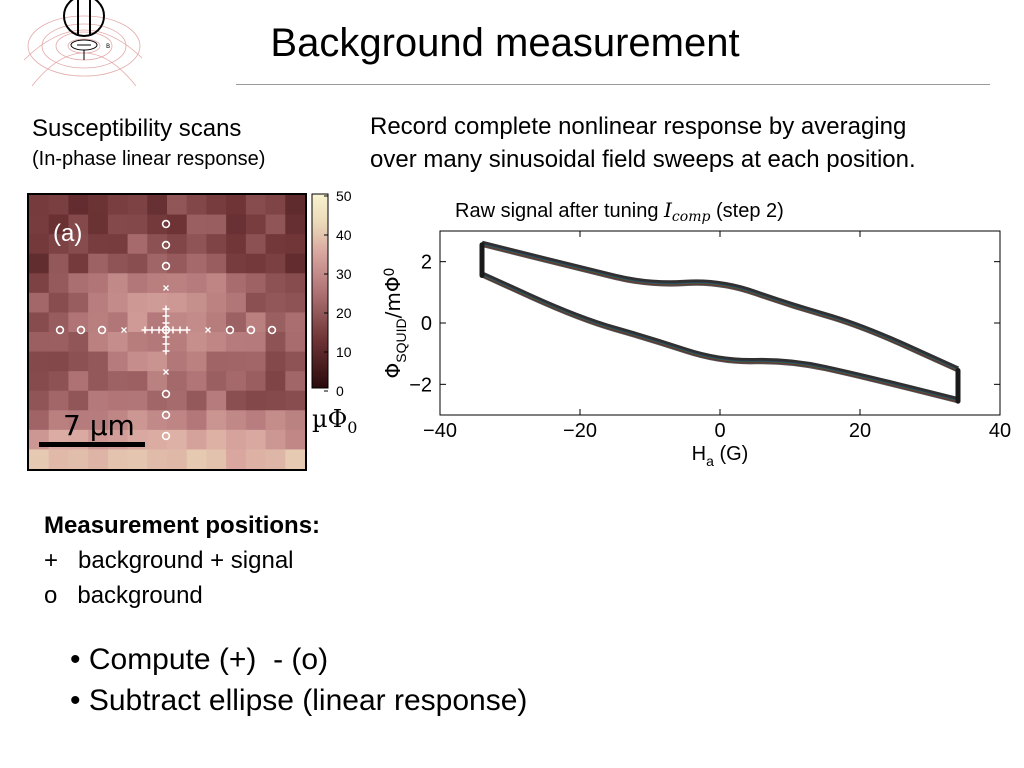 Image resolution: width=1024 pixels, height=768 pixels. I want to click on x-tick-label: 40, so click(1000, 431).